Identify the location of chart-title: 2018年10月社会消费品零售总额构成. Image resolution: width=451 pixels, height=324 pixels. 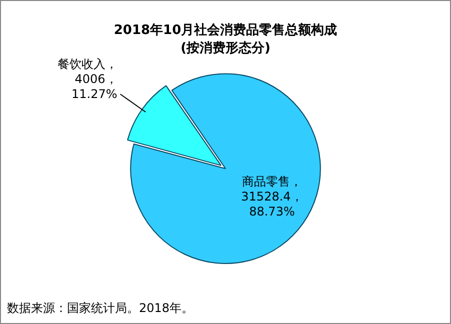
(226, 30).